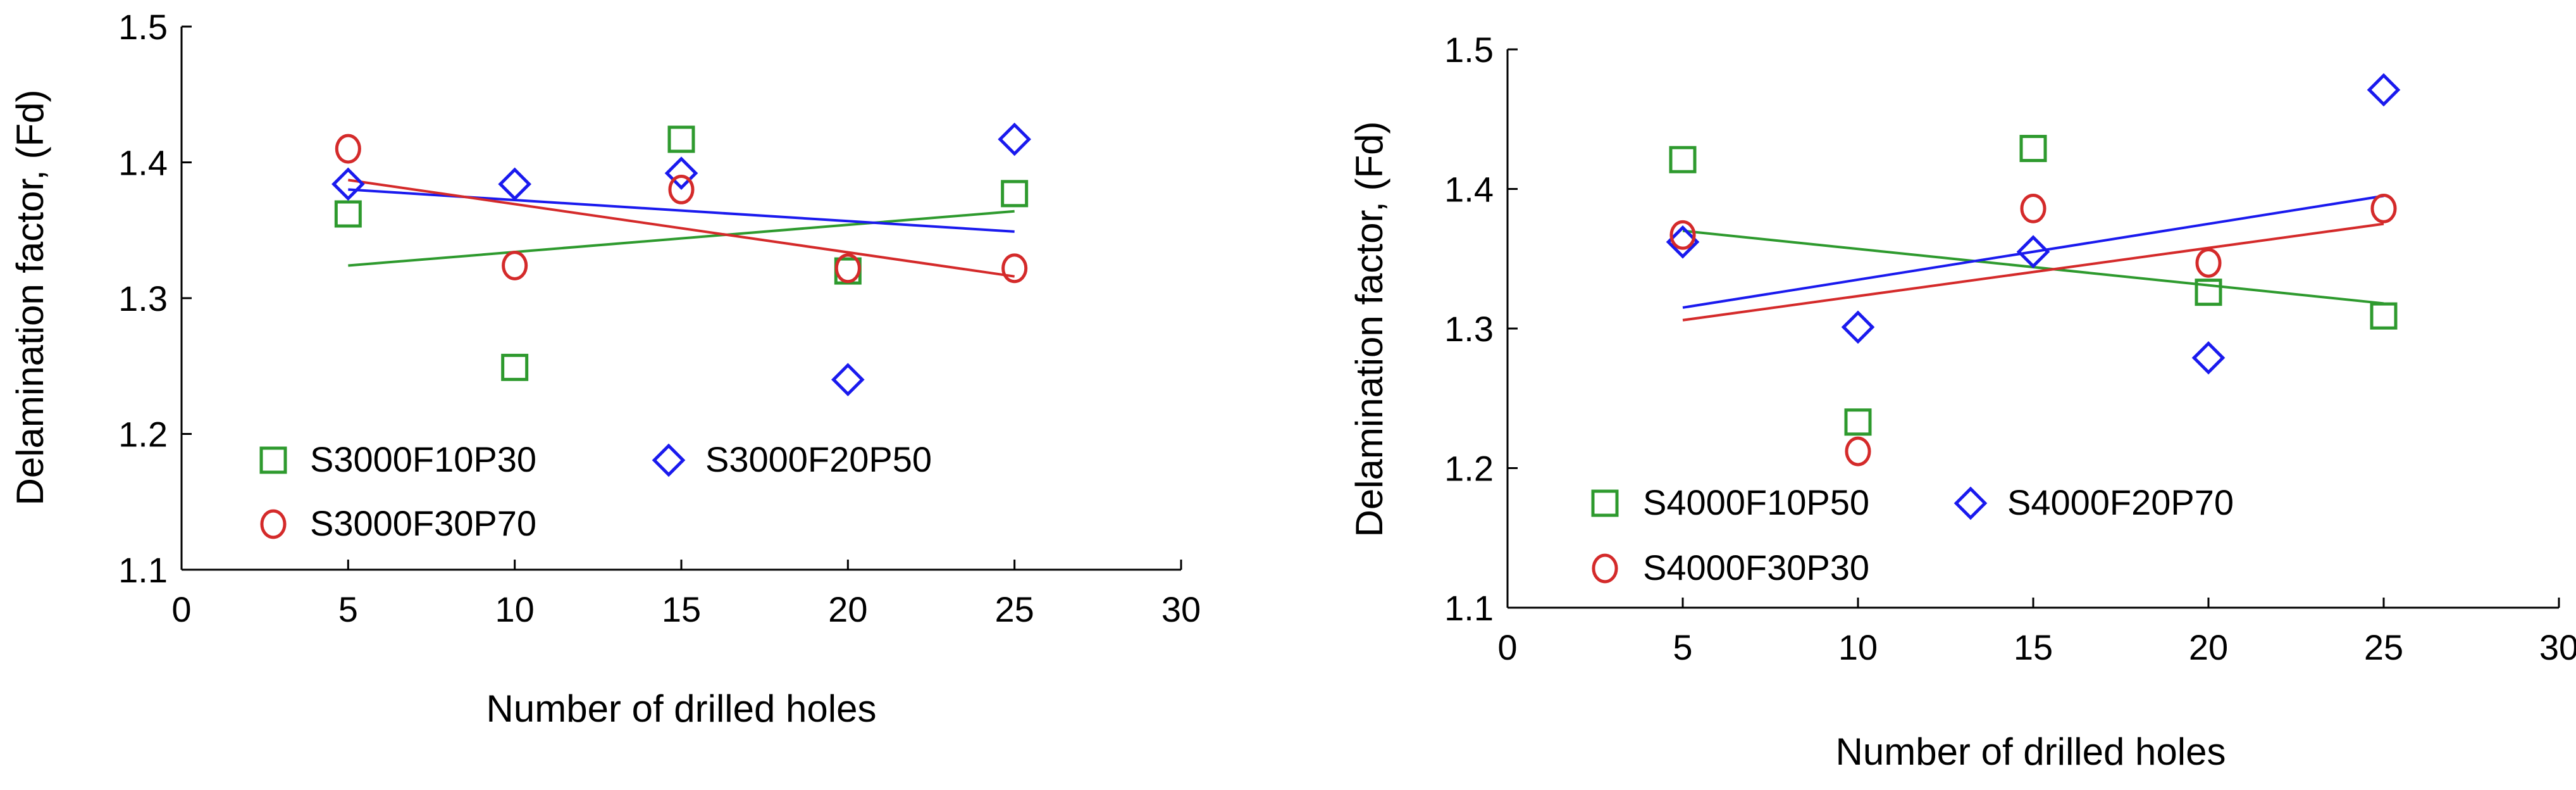  I want to click on trend-line-s3000f20p50, so click(681, 210).